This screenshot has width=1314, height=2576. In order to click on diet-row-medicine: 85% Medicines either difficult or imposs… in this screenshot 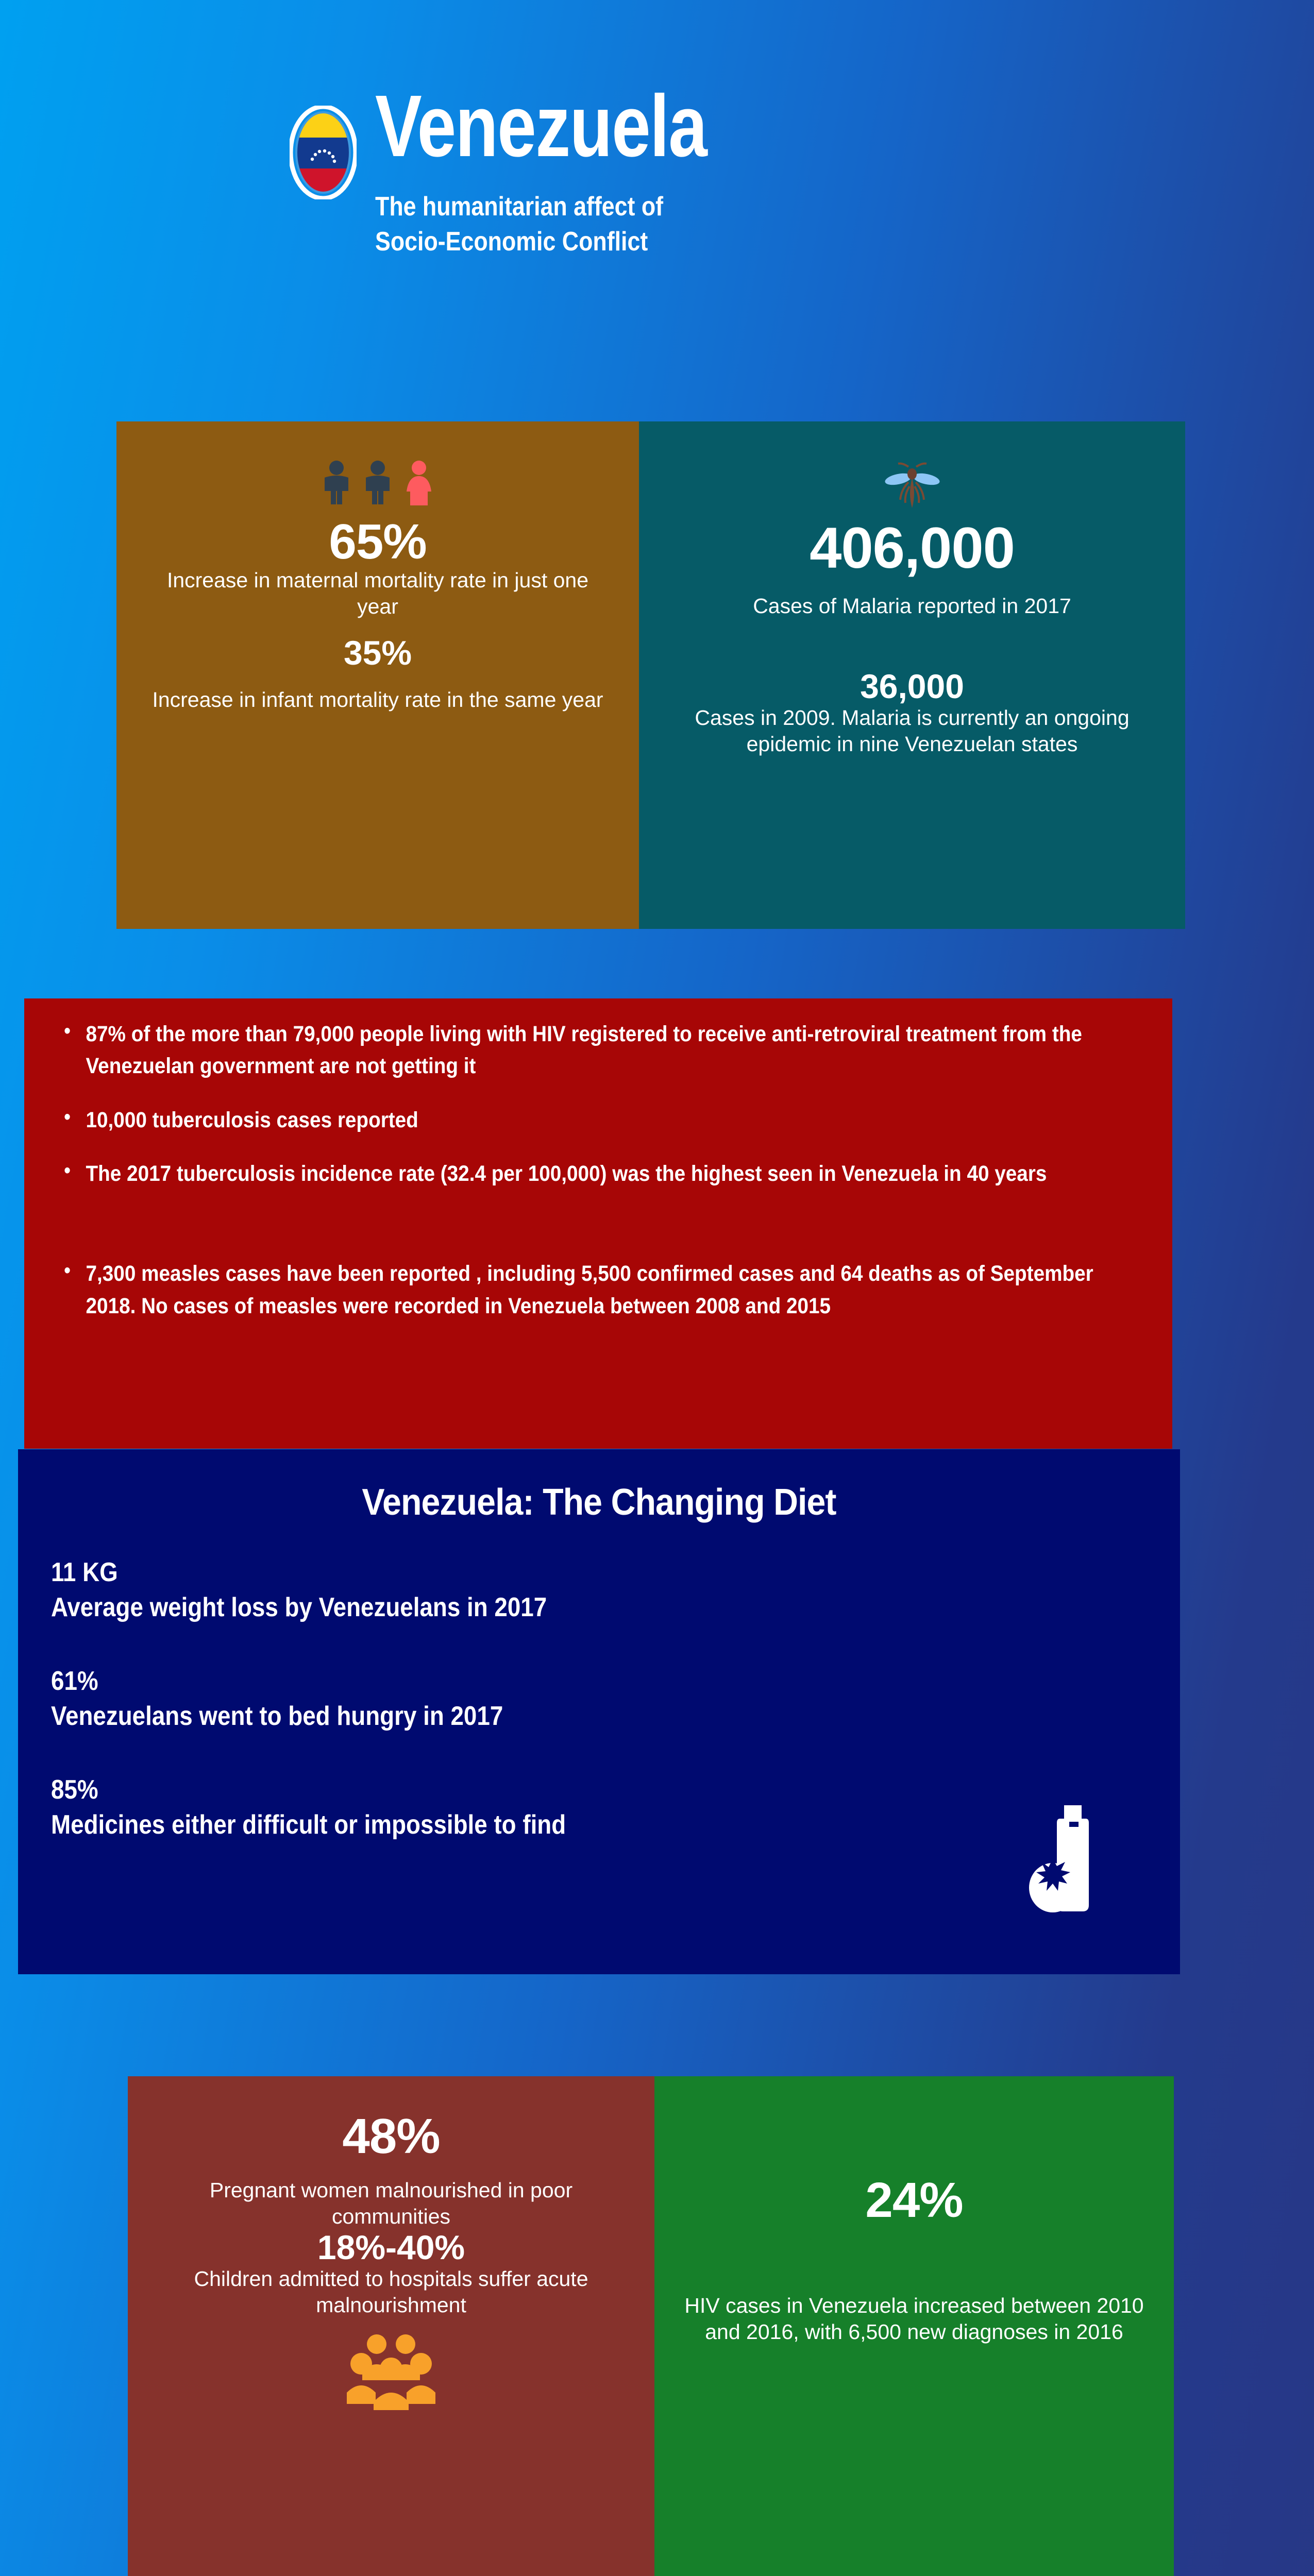, I will do `click(599, 1807)`.